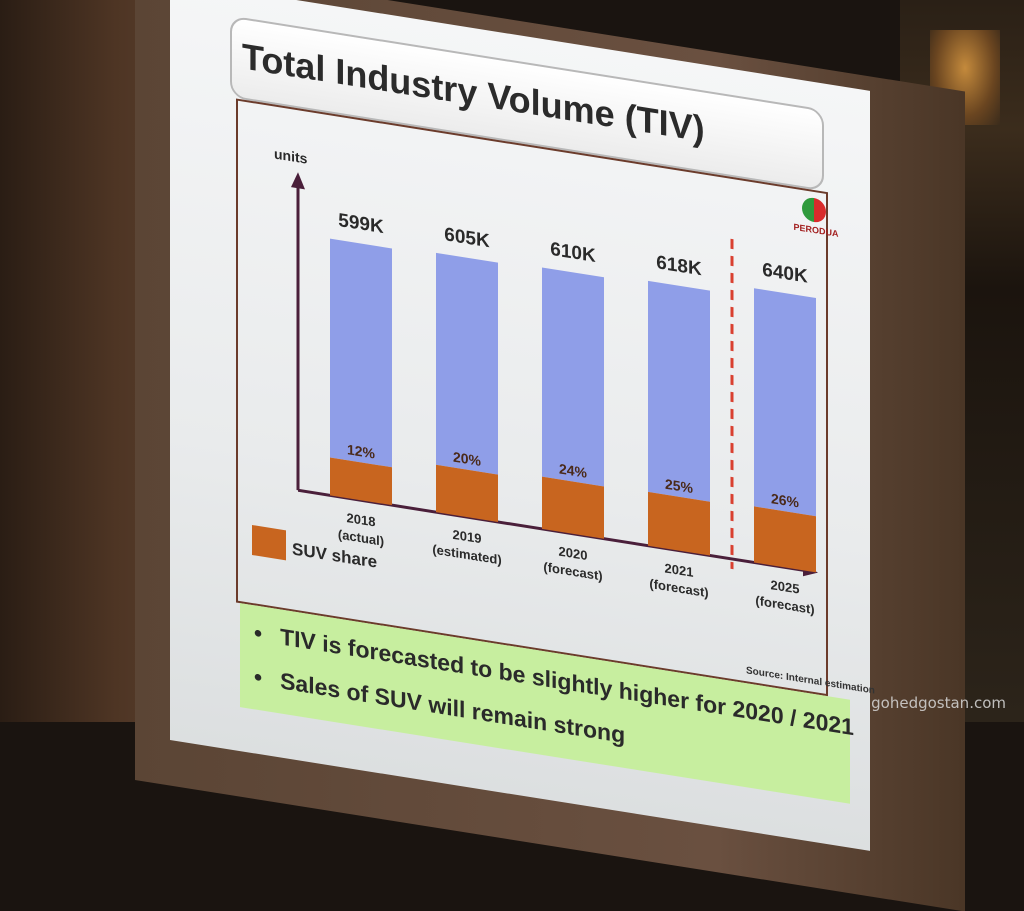 The height and width of the screenshot is (911, 1024). What do you see at coordinates (467, 536) in the screenshot?
I see `x-tick-label: 2019` at bounding box center [467, 536].